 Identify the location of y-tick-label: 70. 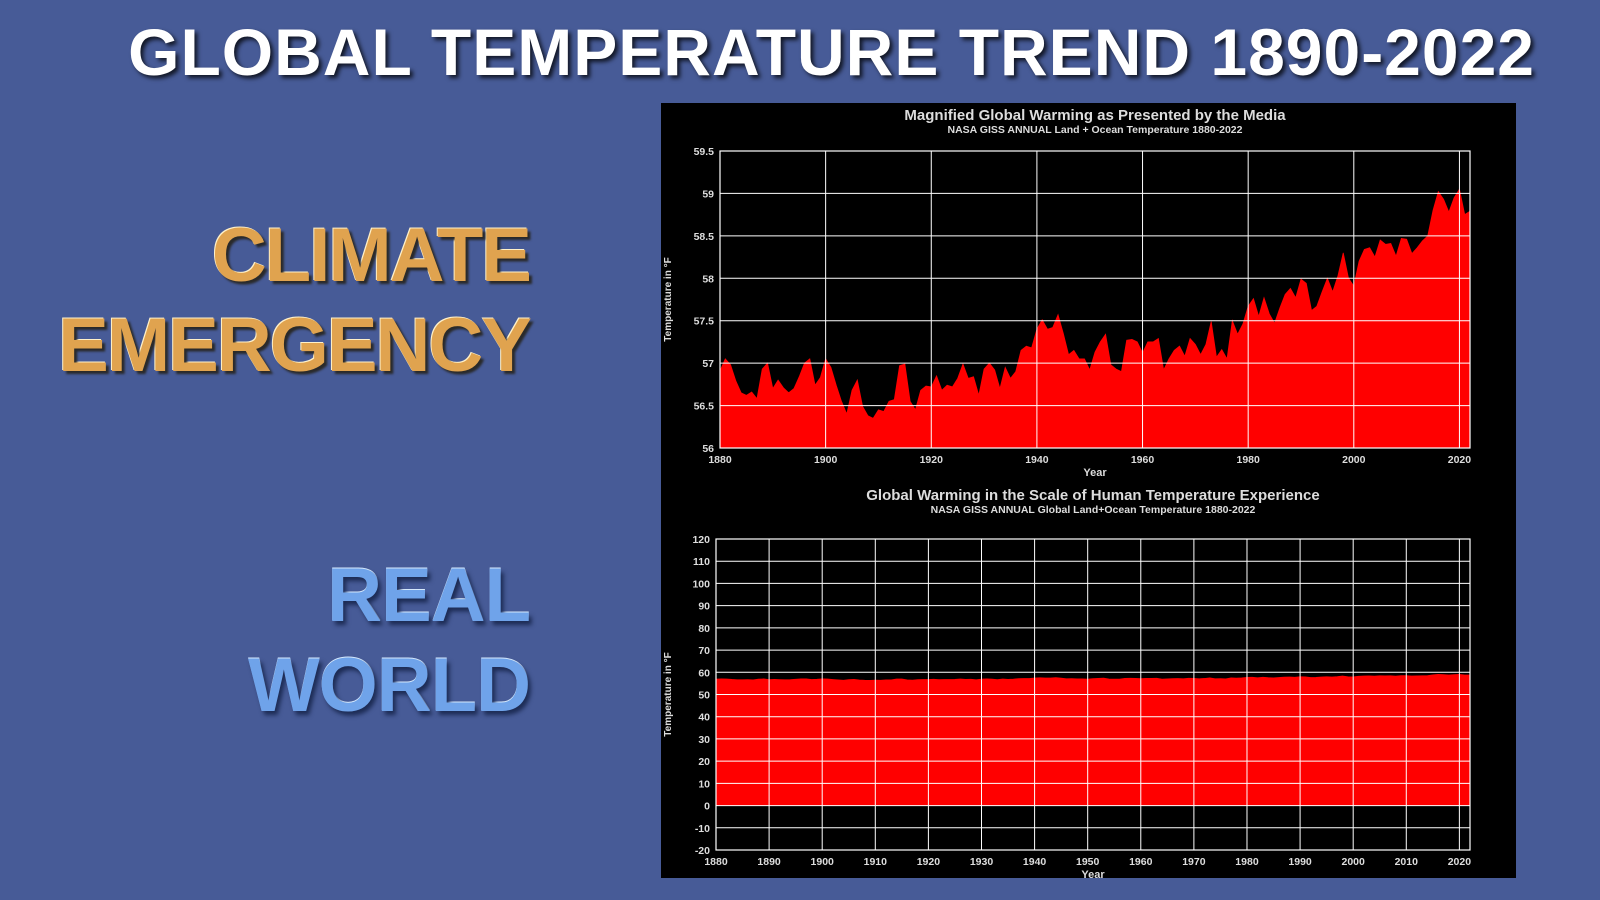
(704, 651).